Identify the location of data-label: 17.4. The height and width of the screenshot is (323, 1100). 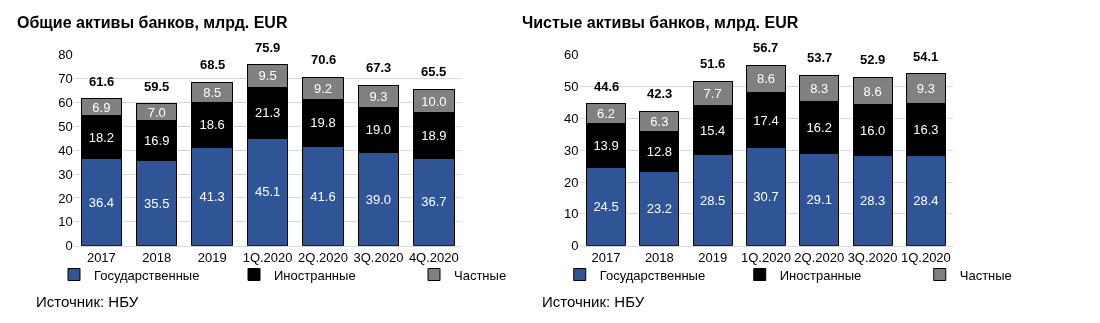
(766, 120).